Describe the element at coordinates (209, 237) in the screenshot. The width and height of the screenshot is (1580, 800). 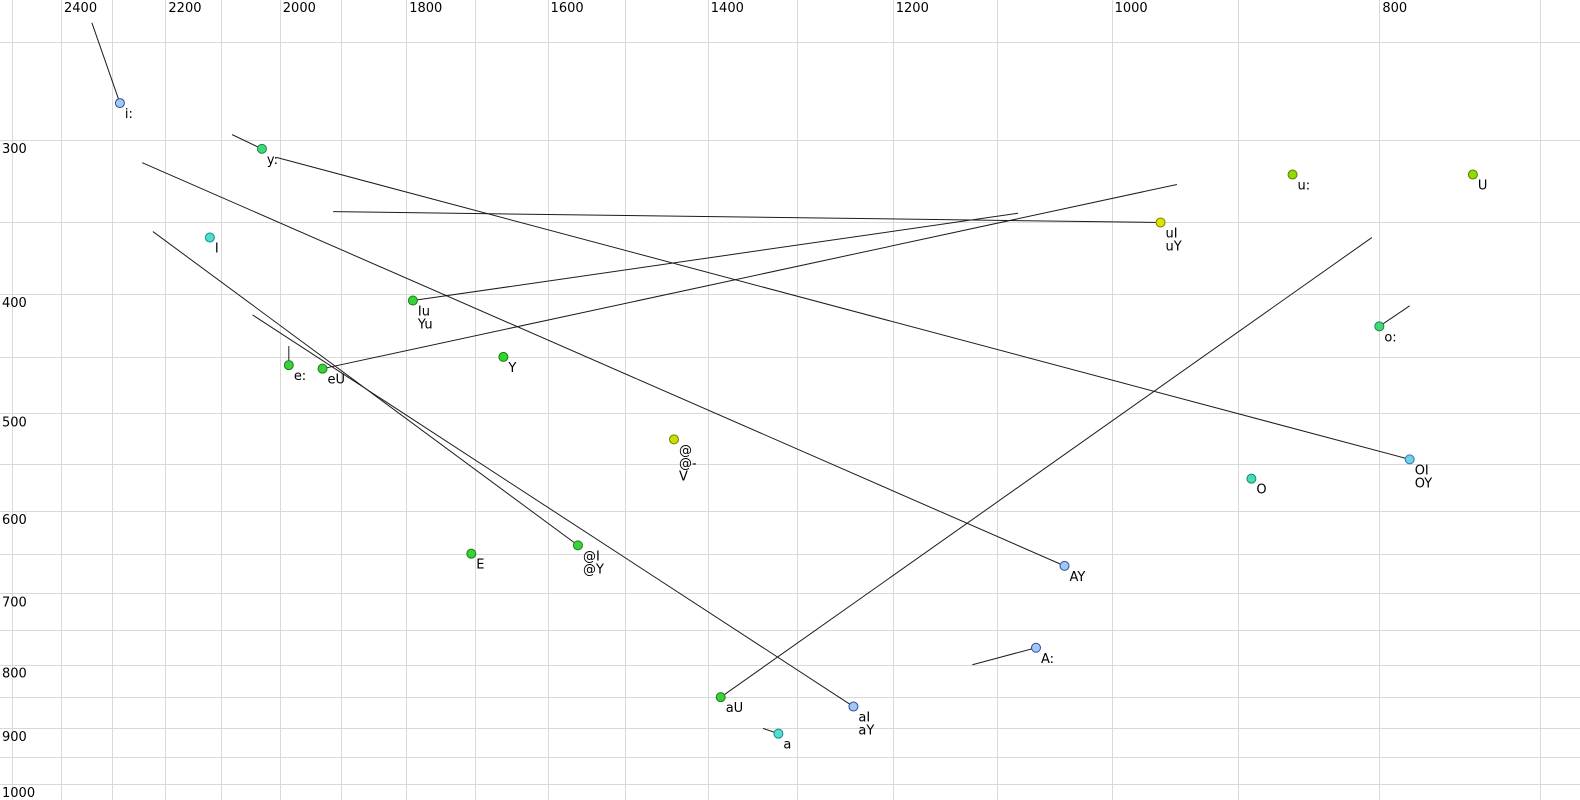
I see `vowel-point-I` at that location.